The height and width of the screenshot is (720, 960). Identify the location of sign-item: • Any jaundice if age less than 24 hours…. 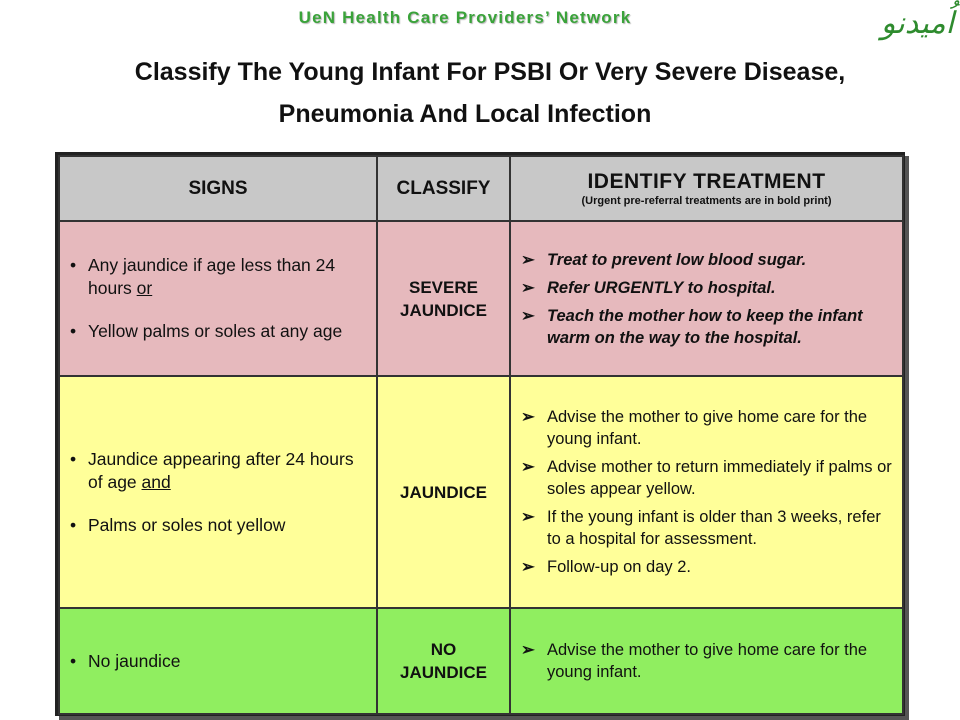
(218, 277).